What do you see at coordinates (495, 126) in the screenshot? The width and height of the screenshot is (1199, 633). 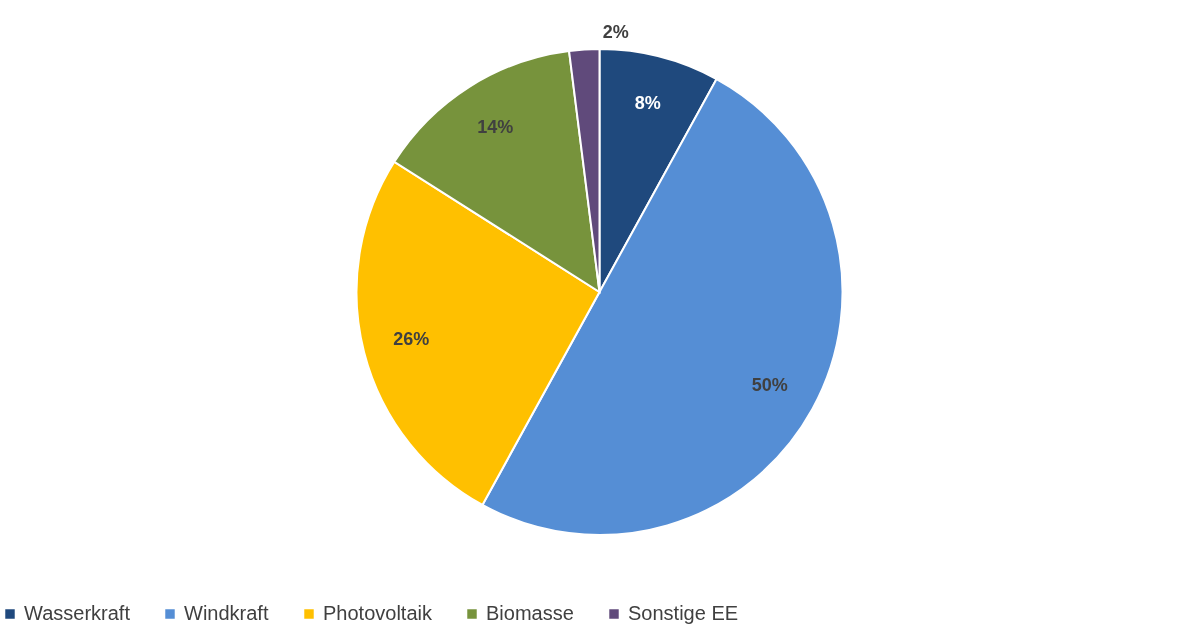 I see `data-label: 14%` at bounding box center [495, 126].